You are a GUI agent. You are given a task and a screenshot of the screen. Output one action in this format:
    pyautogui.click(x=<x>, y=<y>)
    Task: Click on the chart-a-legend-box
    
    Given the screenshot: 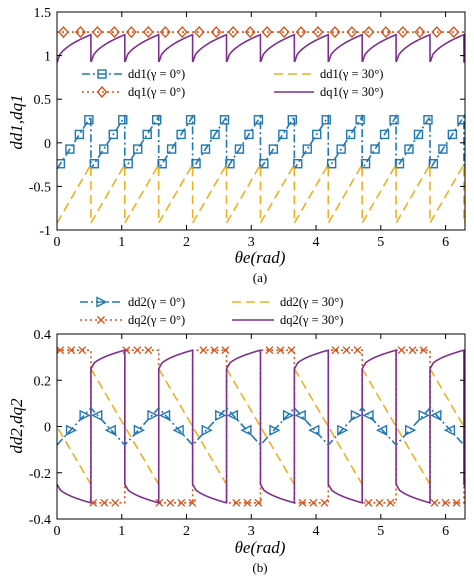 What is the action you would take?
    pyautogui.click(x=264, y=80)
    